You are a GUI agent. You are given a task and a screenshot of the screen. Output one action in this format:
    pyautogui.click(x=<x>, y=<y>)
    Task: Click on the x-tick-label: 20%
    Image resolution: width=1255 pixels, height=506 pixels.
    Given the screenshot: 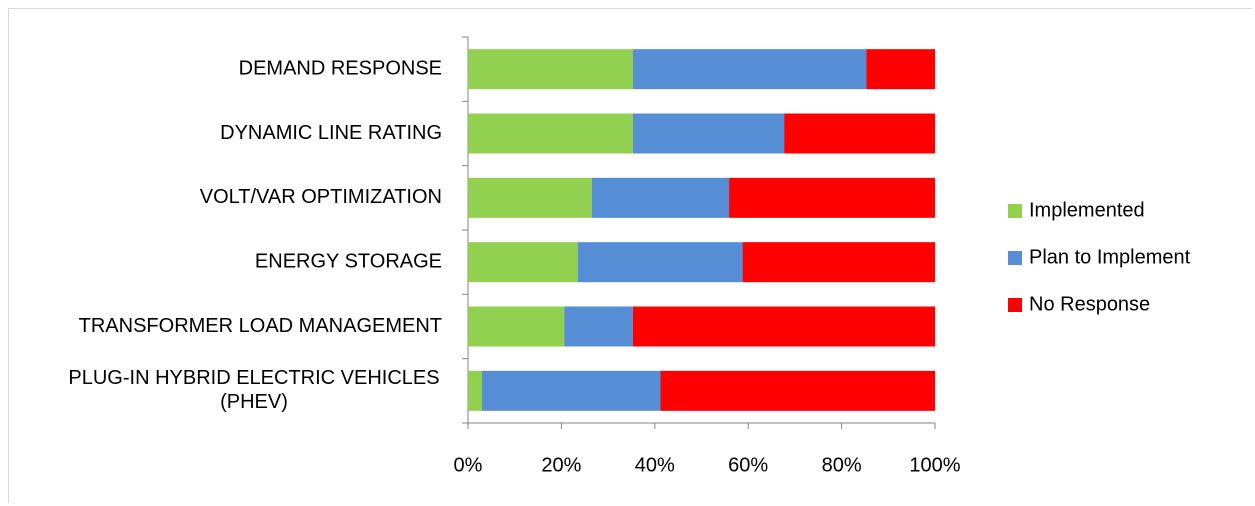 What is the action you would take?
    pyautogui.click(x=561, y=465)
    